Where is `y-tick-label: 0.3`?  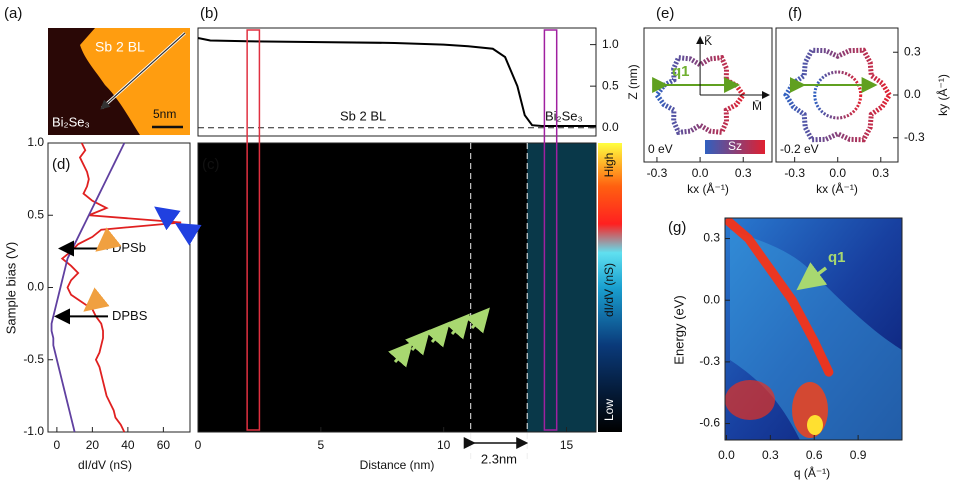
y-tick-label: 0.3 is located at coordinates (912, 51).